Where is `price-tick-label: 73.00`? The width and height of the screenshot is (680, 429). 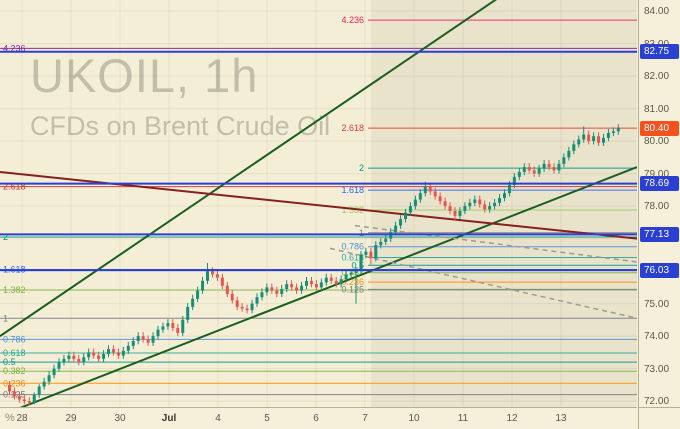 price-tick-label: 73.00 is located at coordinates (657, 369).